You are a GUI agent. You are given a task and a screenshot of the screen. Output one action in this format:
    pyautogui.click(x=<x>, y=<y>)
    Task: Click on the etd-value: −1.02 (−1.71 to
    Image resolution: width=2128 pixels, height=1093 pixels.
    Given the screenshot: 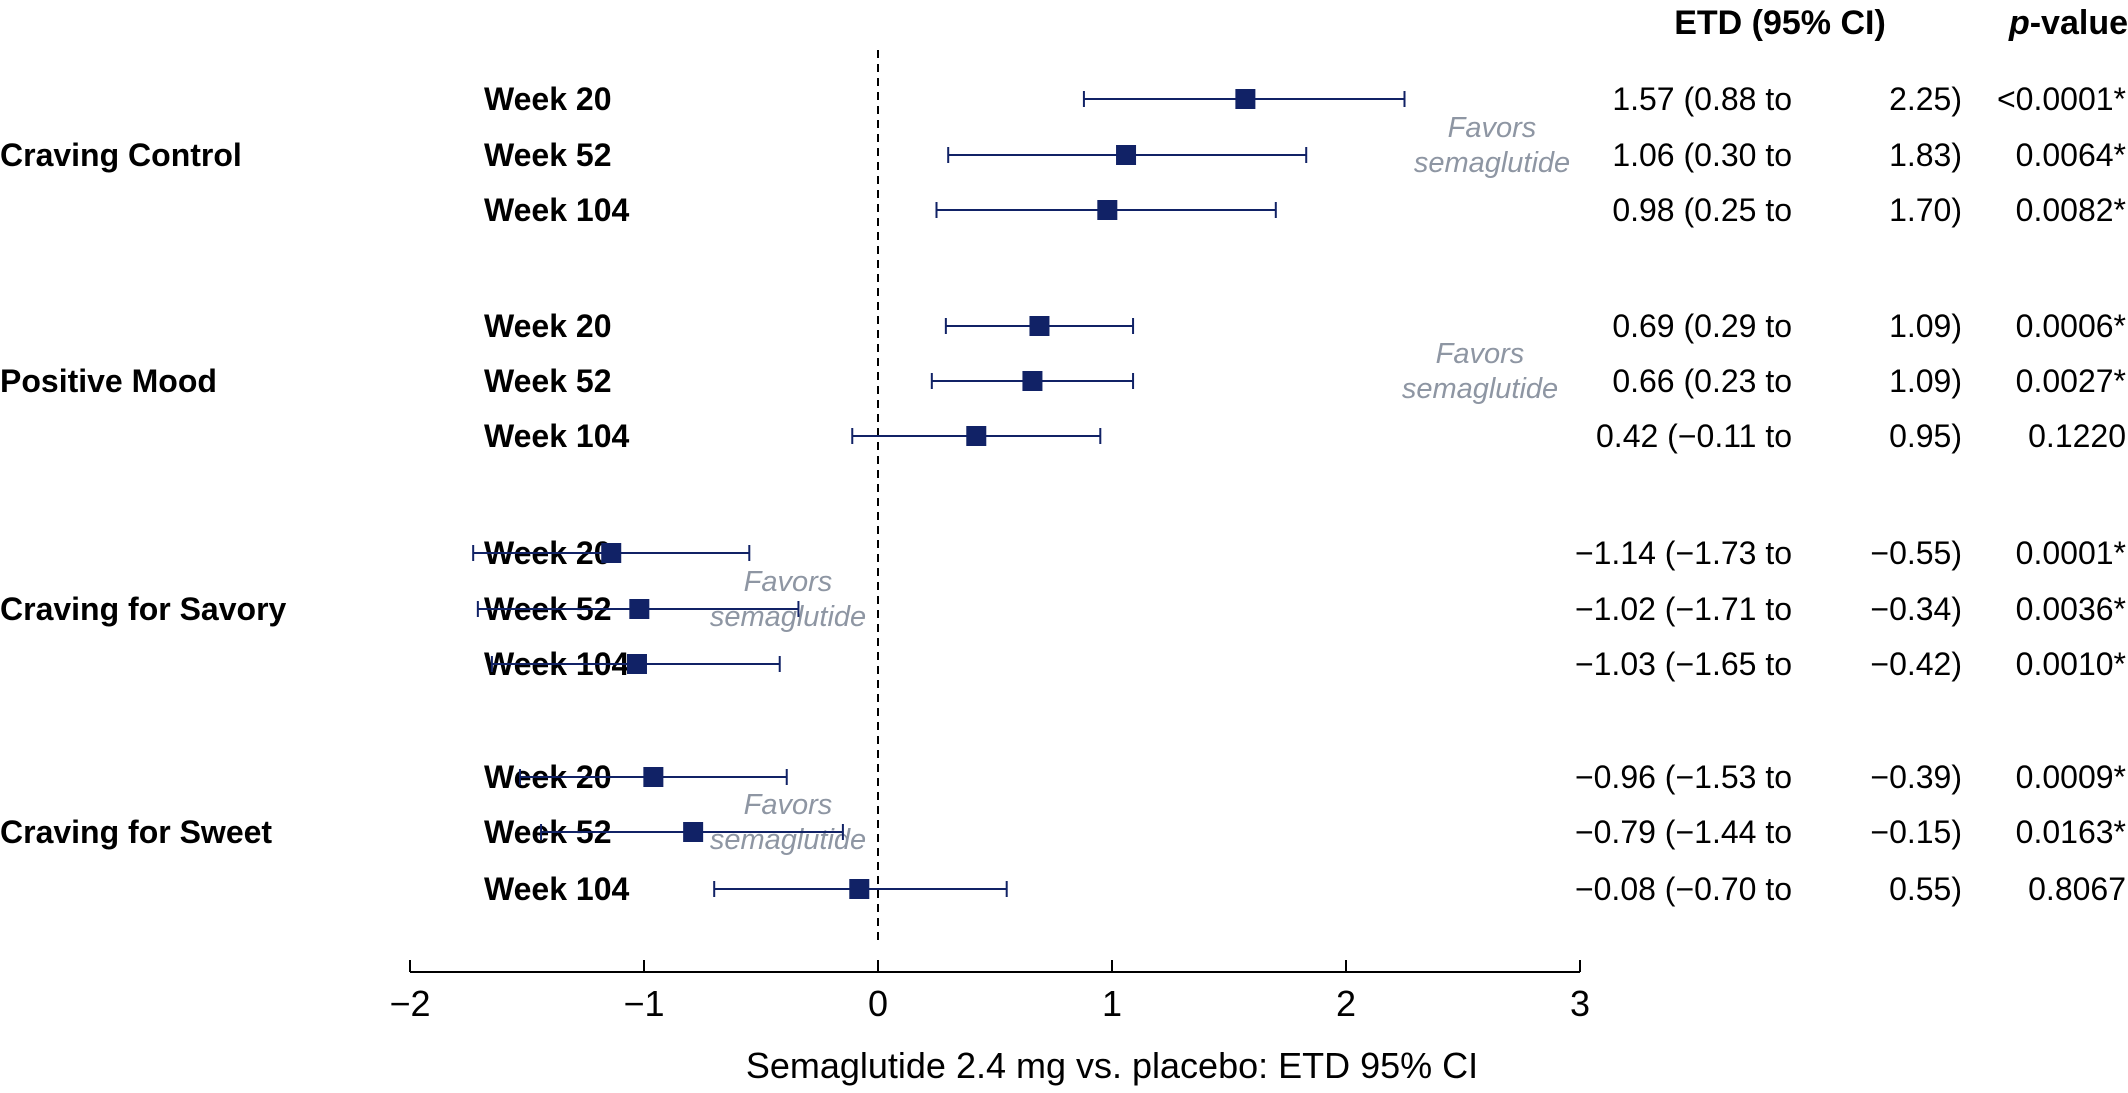 What is the action you would take?
    pyautogui.click(x=1683, y=609)
    